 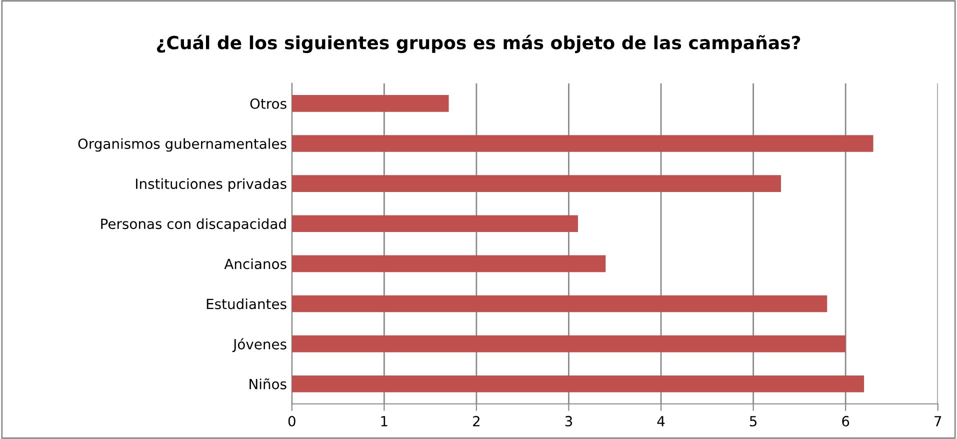 What do you see at coordinates (268, 103) in the screenshot?
I see `y-tick-label: Otros` at bounding box center [268, 103].